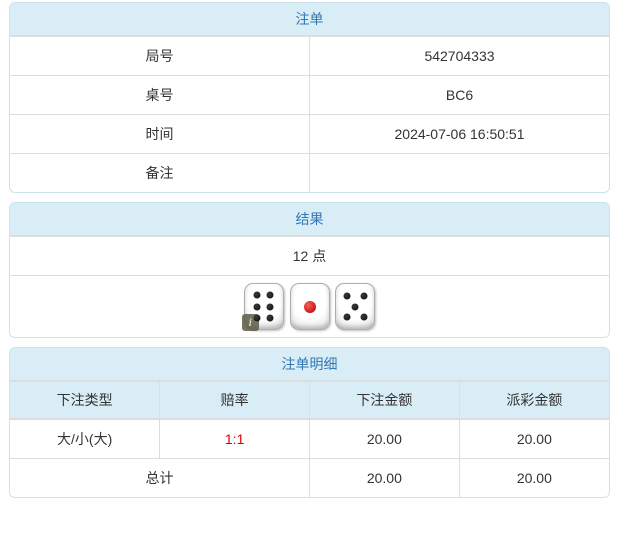 This screenshot has width=617, height=547. What do you see at coordinates (384, 400) in the screenshot?
I see `col-header-bet-amount: 下注金额` at bounding box center [384, 400].